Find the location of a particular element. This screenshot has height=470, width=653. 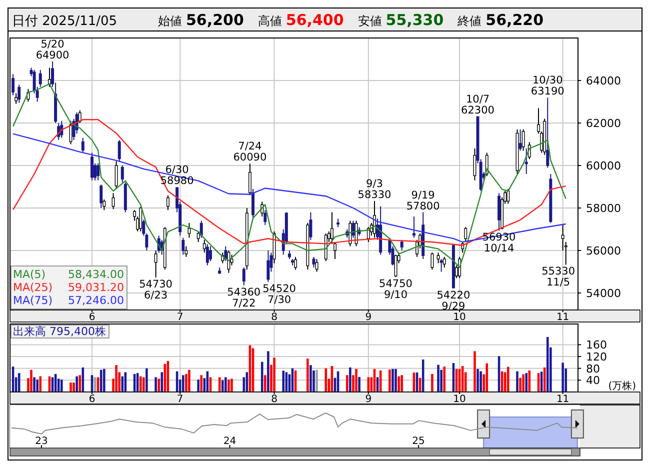

x-tick-label: 25 is located at coordinates (418, 441).